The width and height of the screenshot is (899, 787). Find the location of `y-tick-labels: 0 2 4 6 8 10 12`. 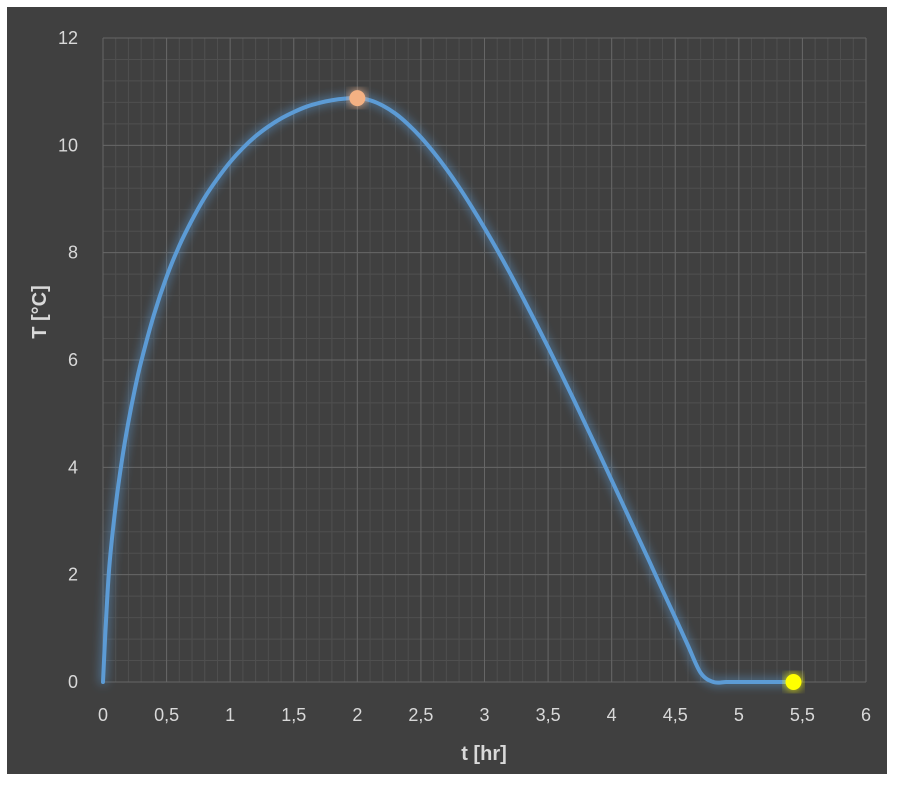

y-tick-labels: 0 2 4 6 8 10 12 is located at coordinates (68, 360).